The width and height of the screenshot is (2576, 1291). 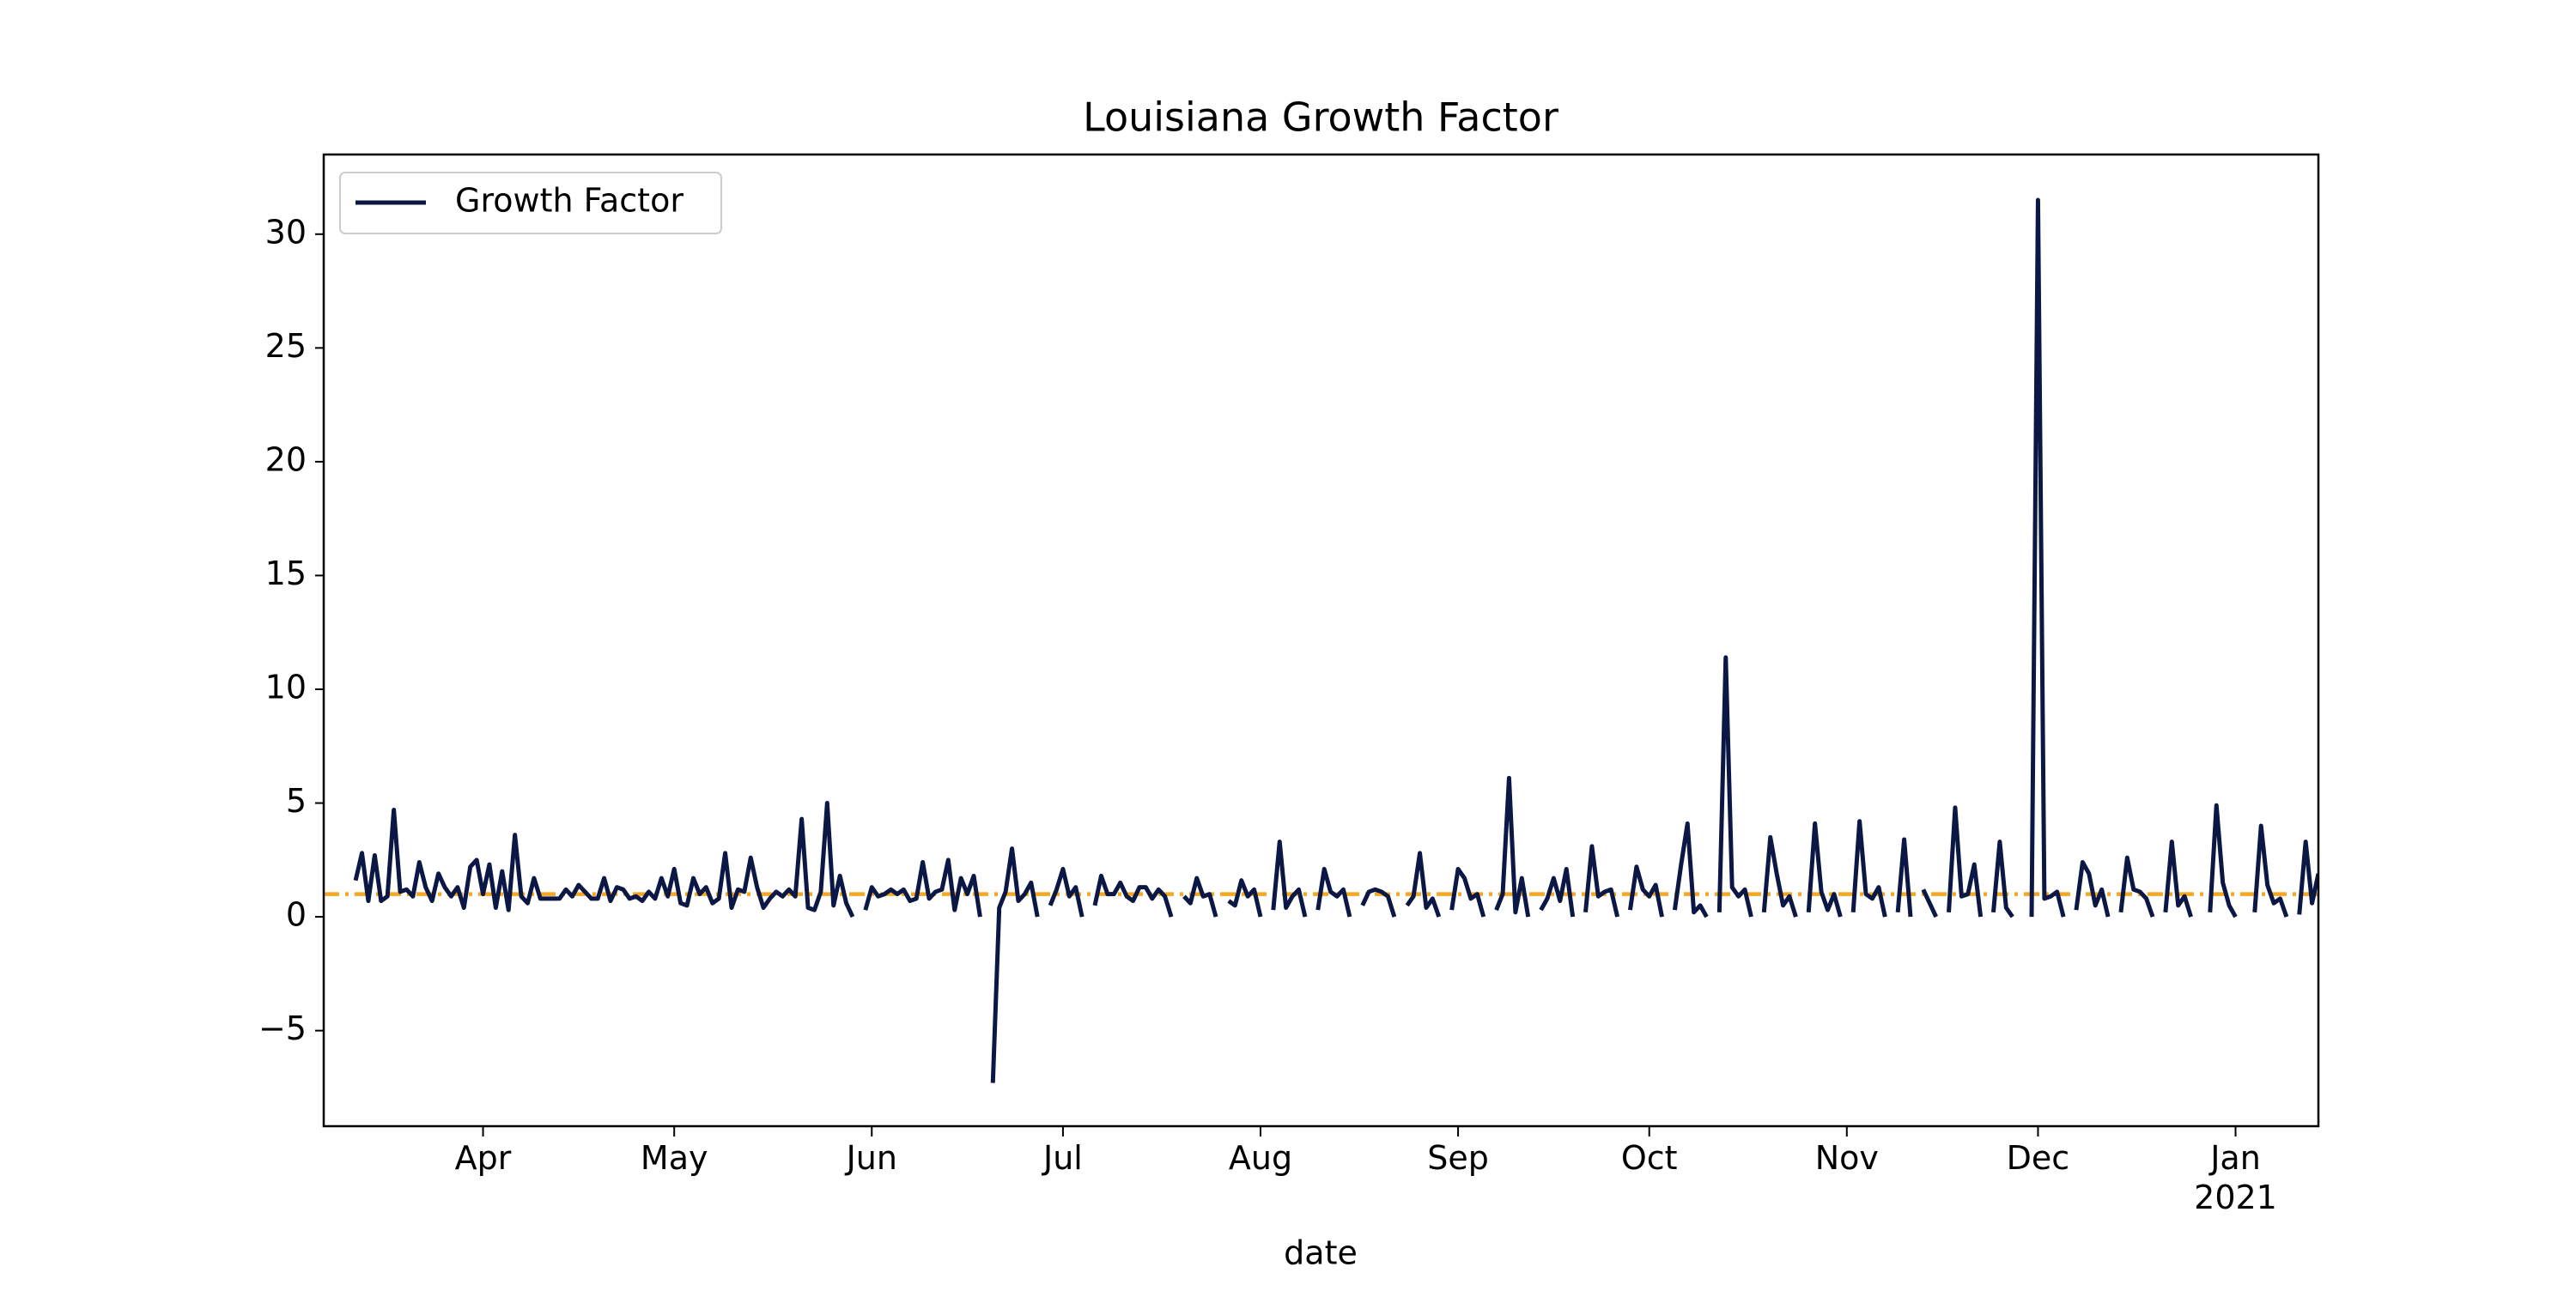 What do you see at coordinates (1320, 118) in the screenshot?
I see `chart-title: Louisiana Growth Factor` at bounding box center [1320, 118].